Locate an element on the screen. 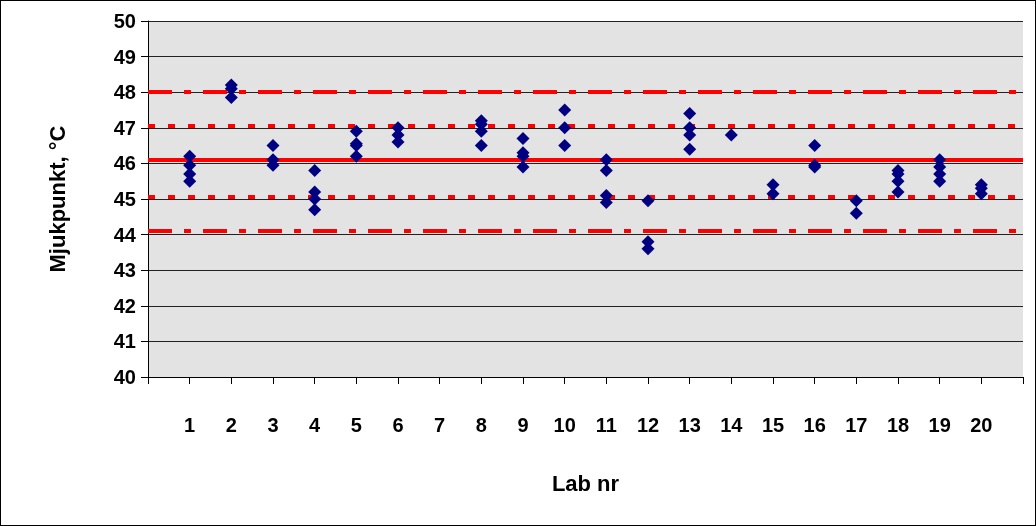 The image size is (1036, 526). x-tick-label: 9 is located at coordinates (523, 425).